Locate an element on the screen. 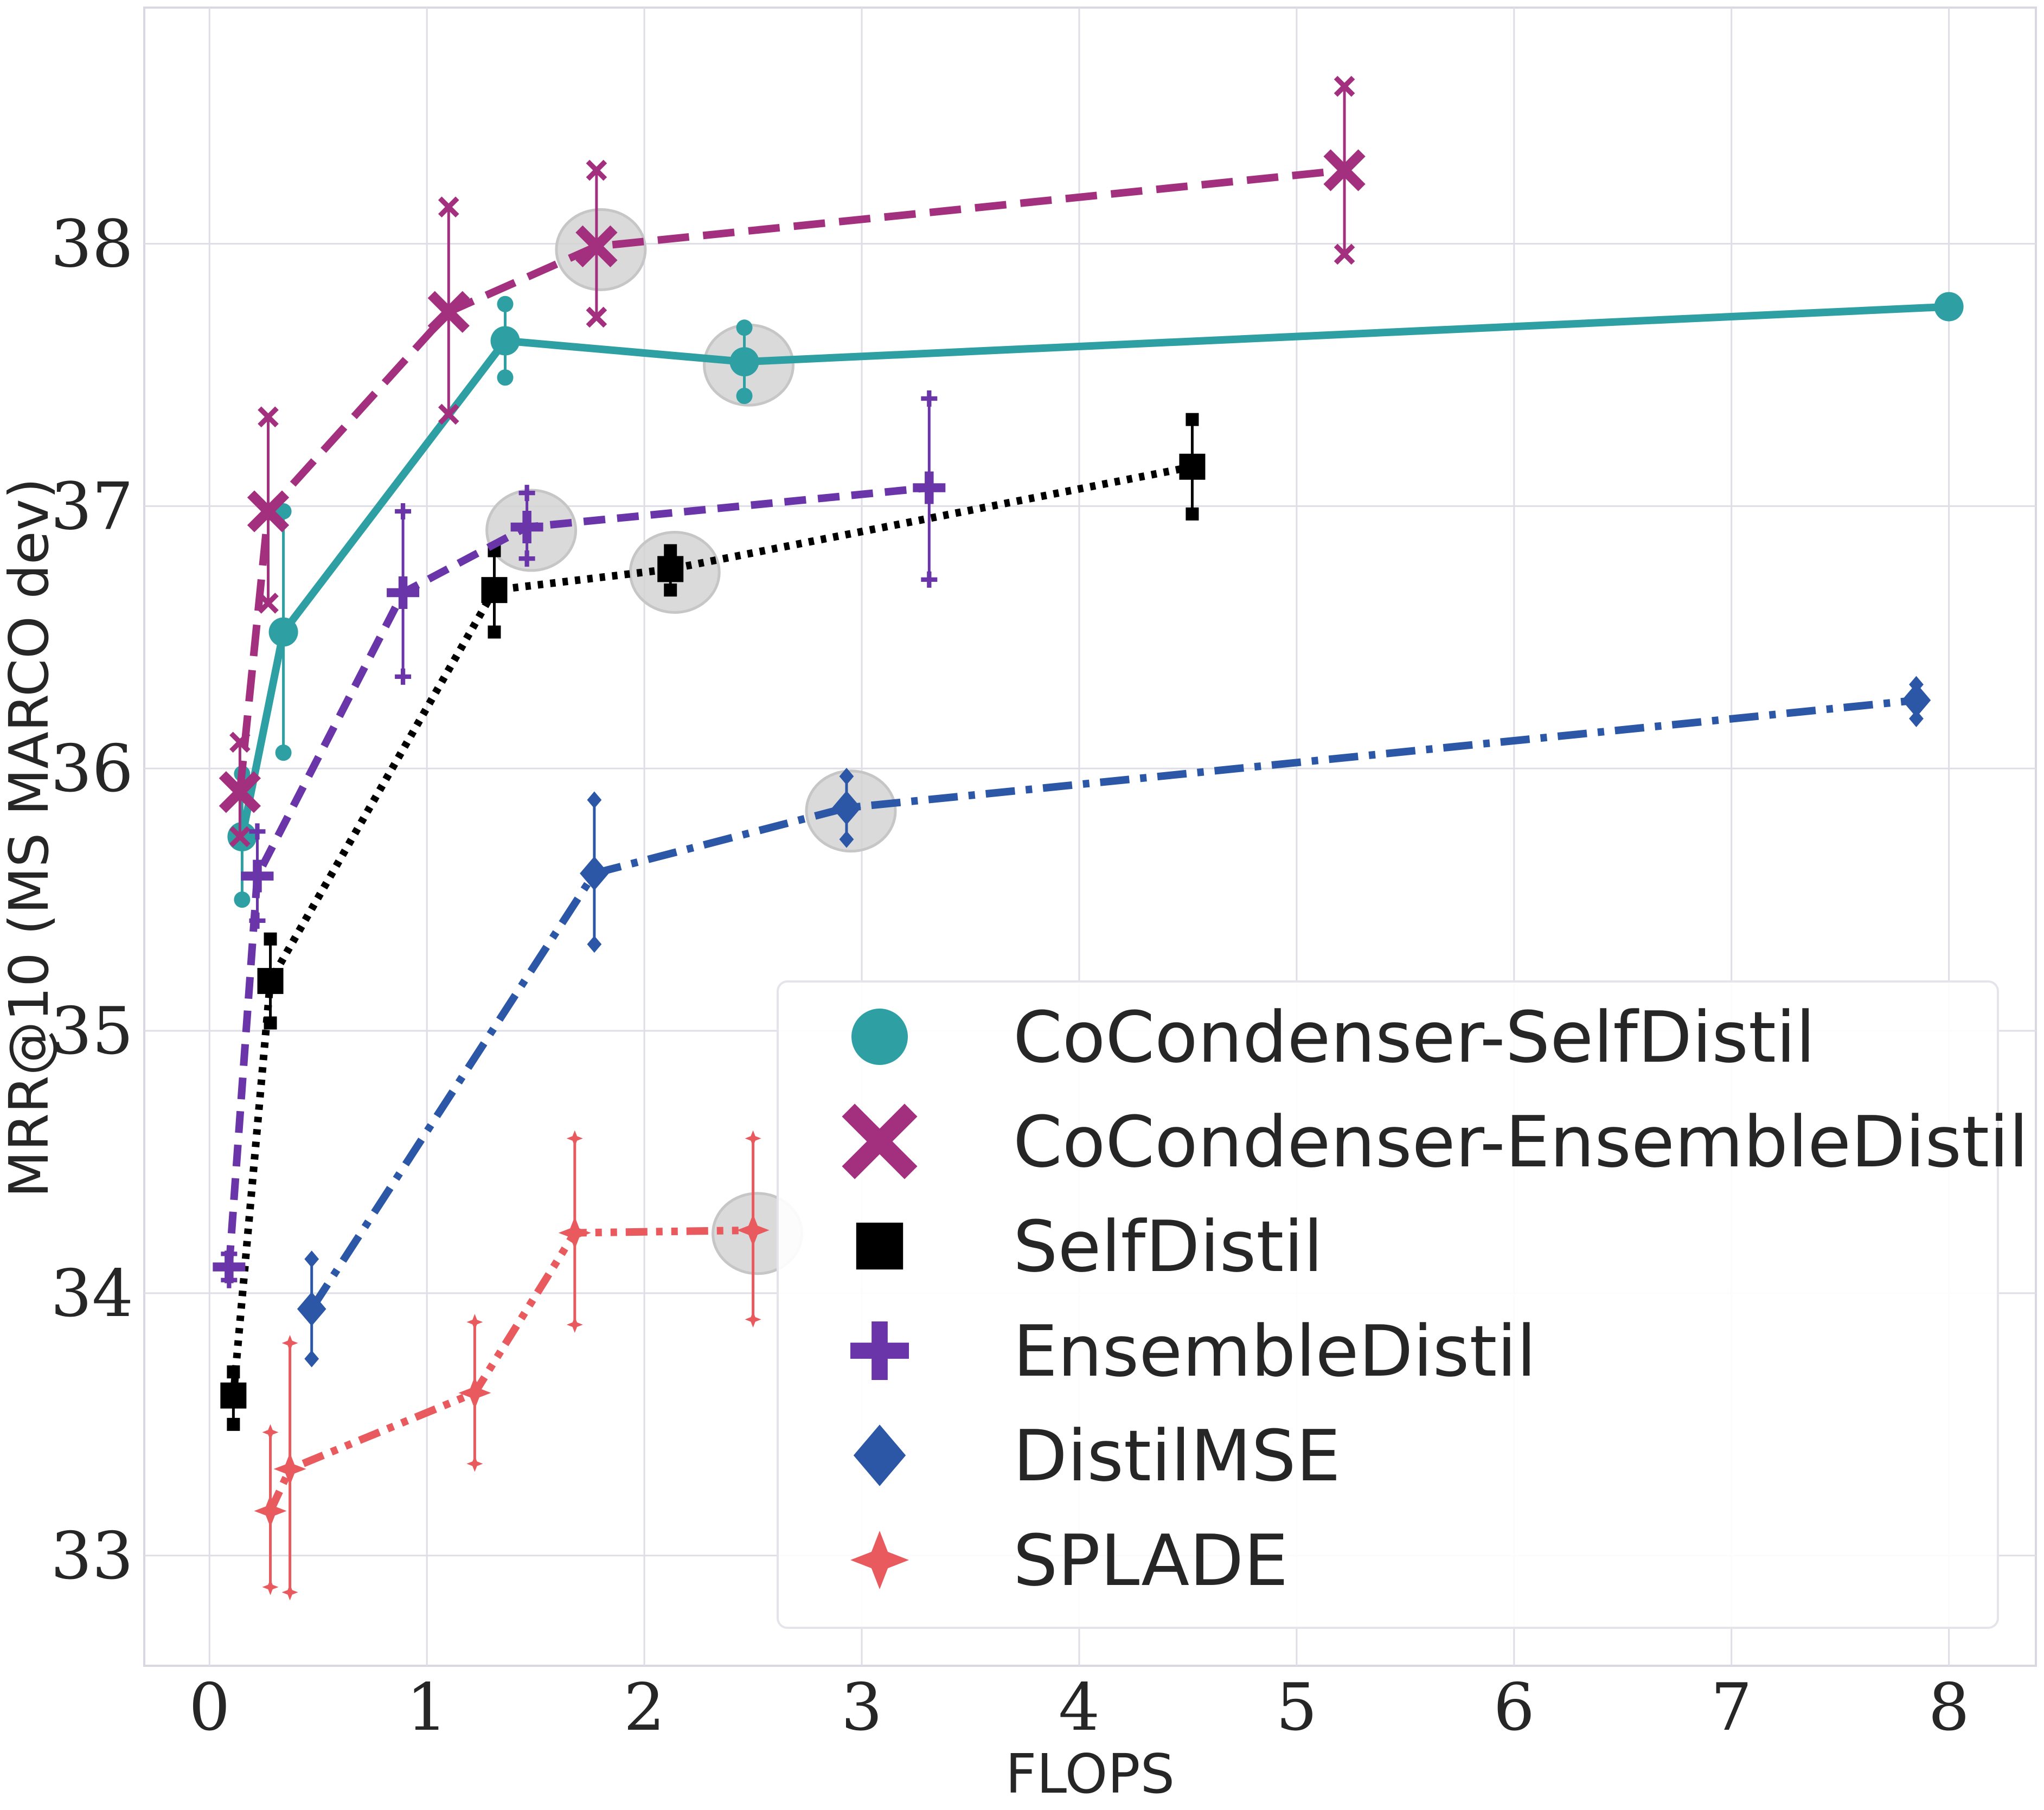  y-tick-label: 35 is located at coordinates (91, 1031).